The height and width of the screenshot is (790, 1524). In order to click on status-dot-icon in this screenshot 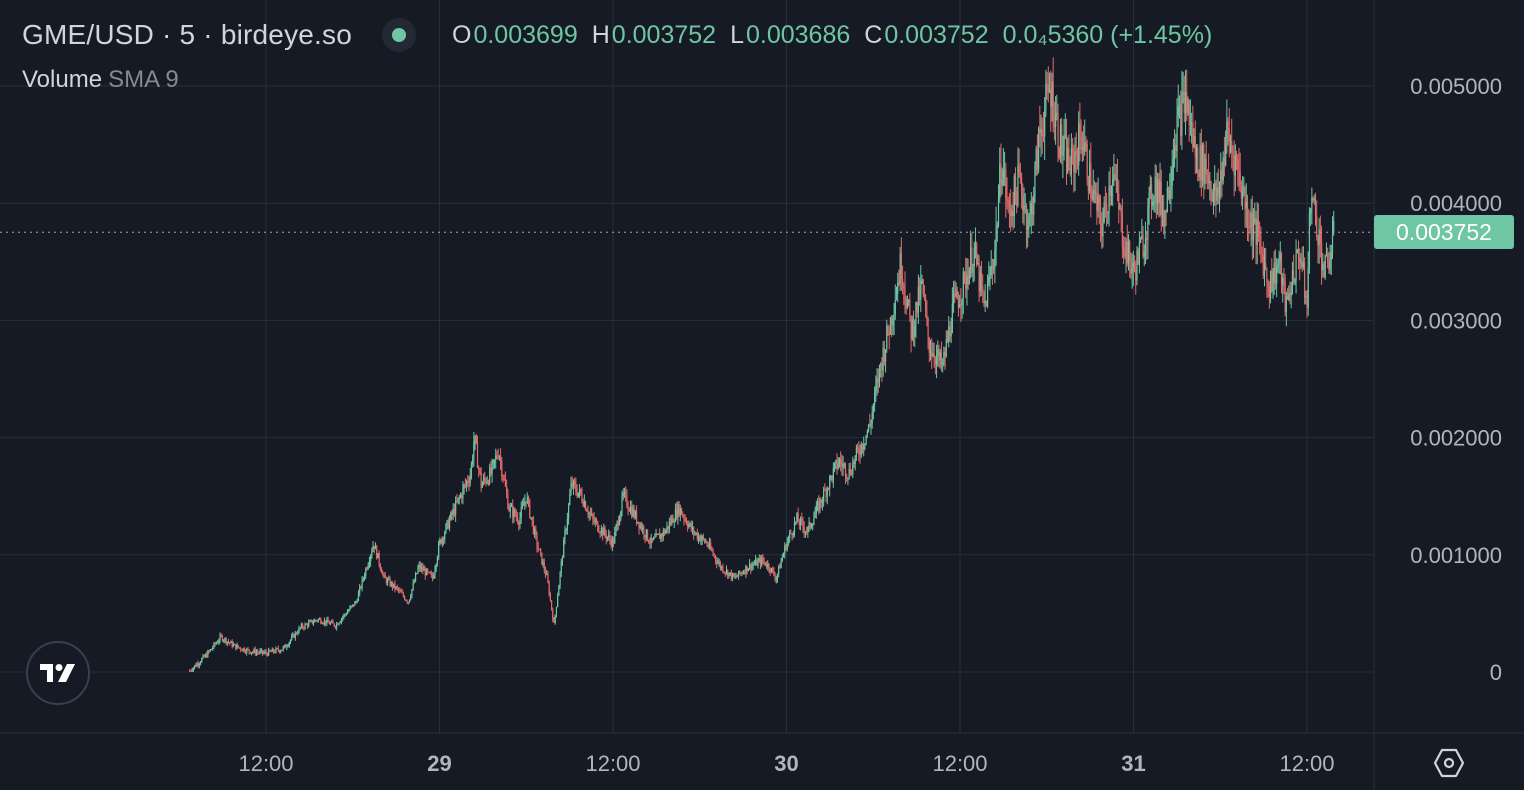, I will do `click(399, 35)`.